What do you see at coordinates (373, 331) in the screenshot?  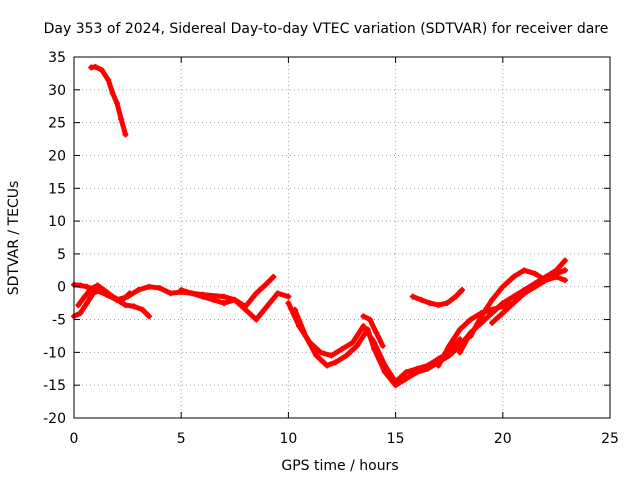 I see `series-track-h` at bounding box center [373, 331].